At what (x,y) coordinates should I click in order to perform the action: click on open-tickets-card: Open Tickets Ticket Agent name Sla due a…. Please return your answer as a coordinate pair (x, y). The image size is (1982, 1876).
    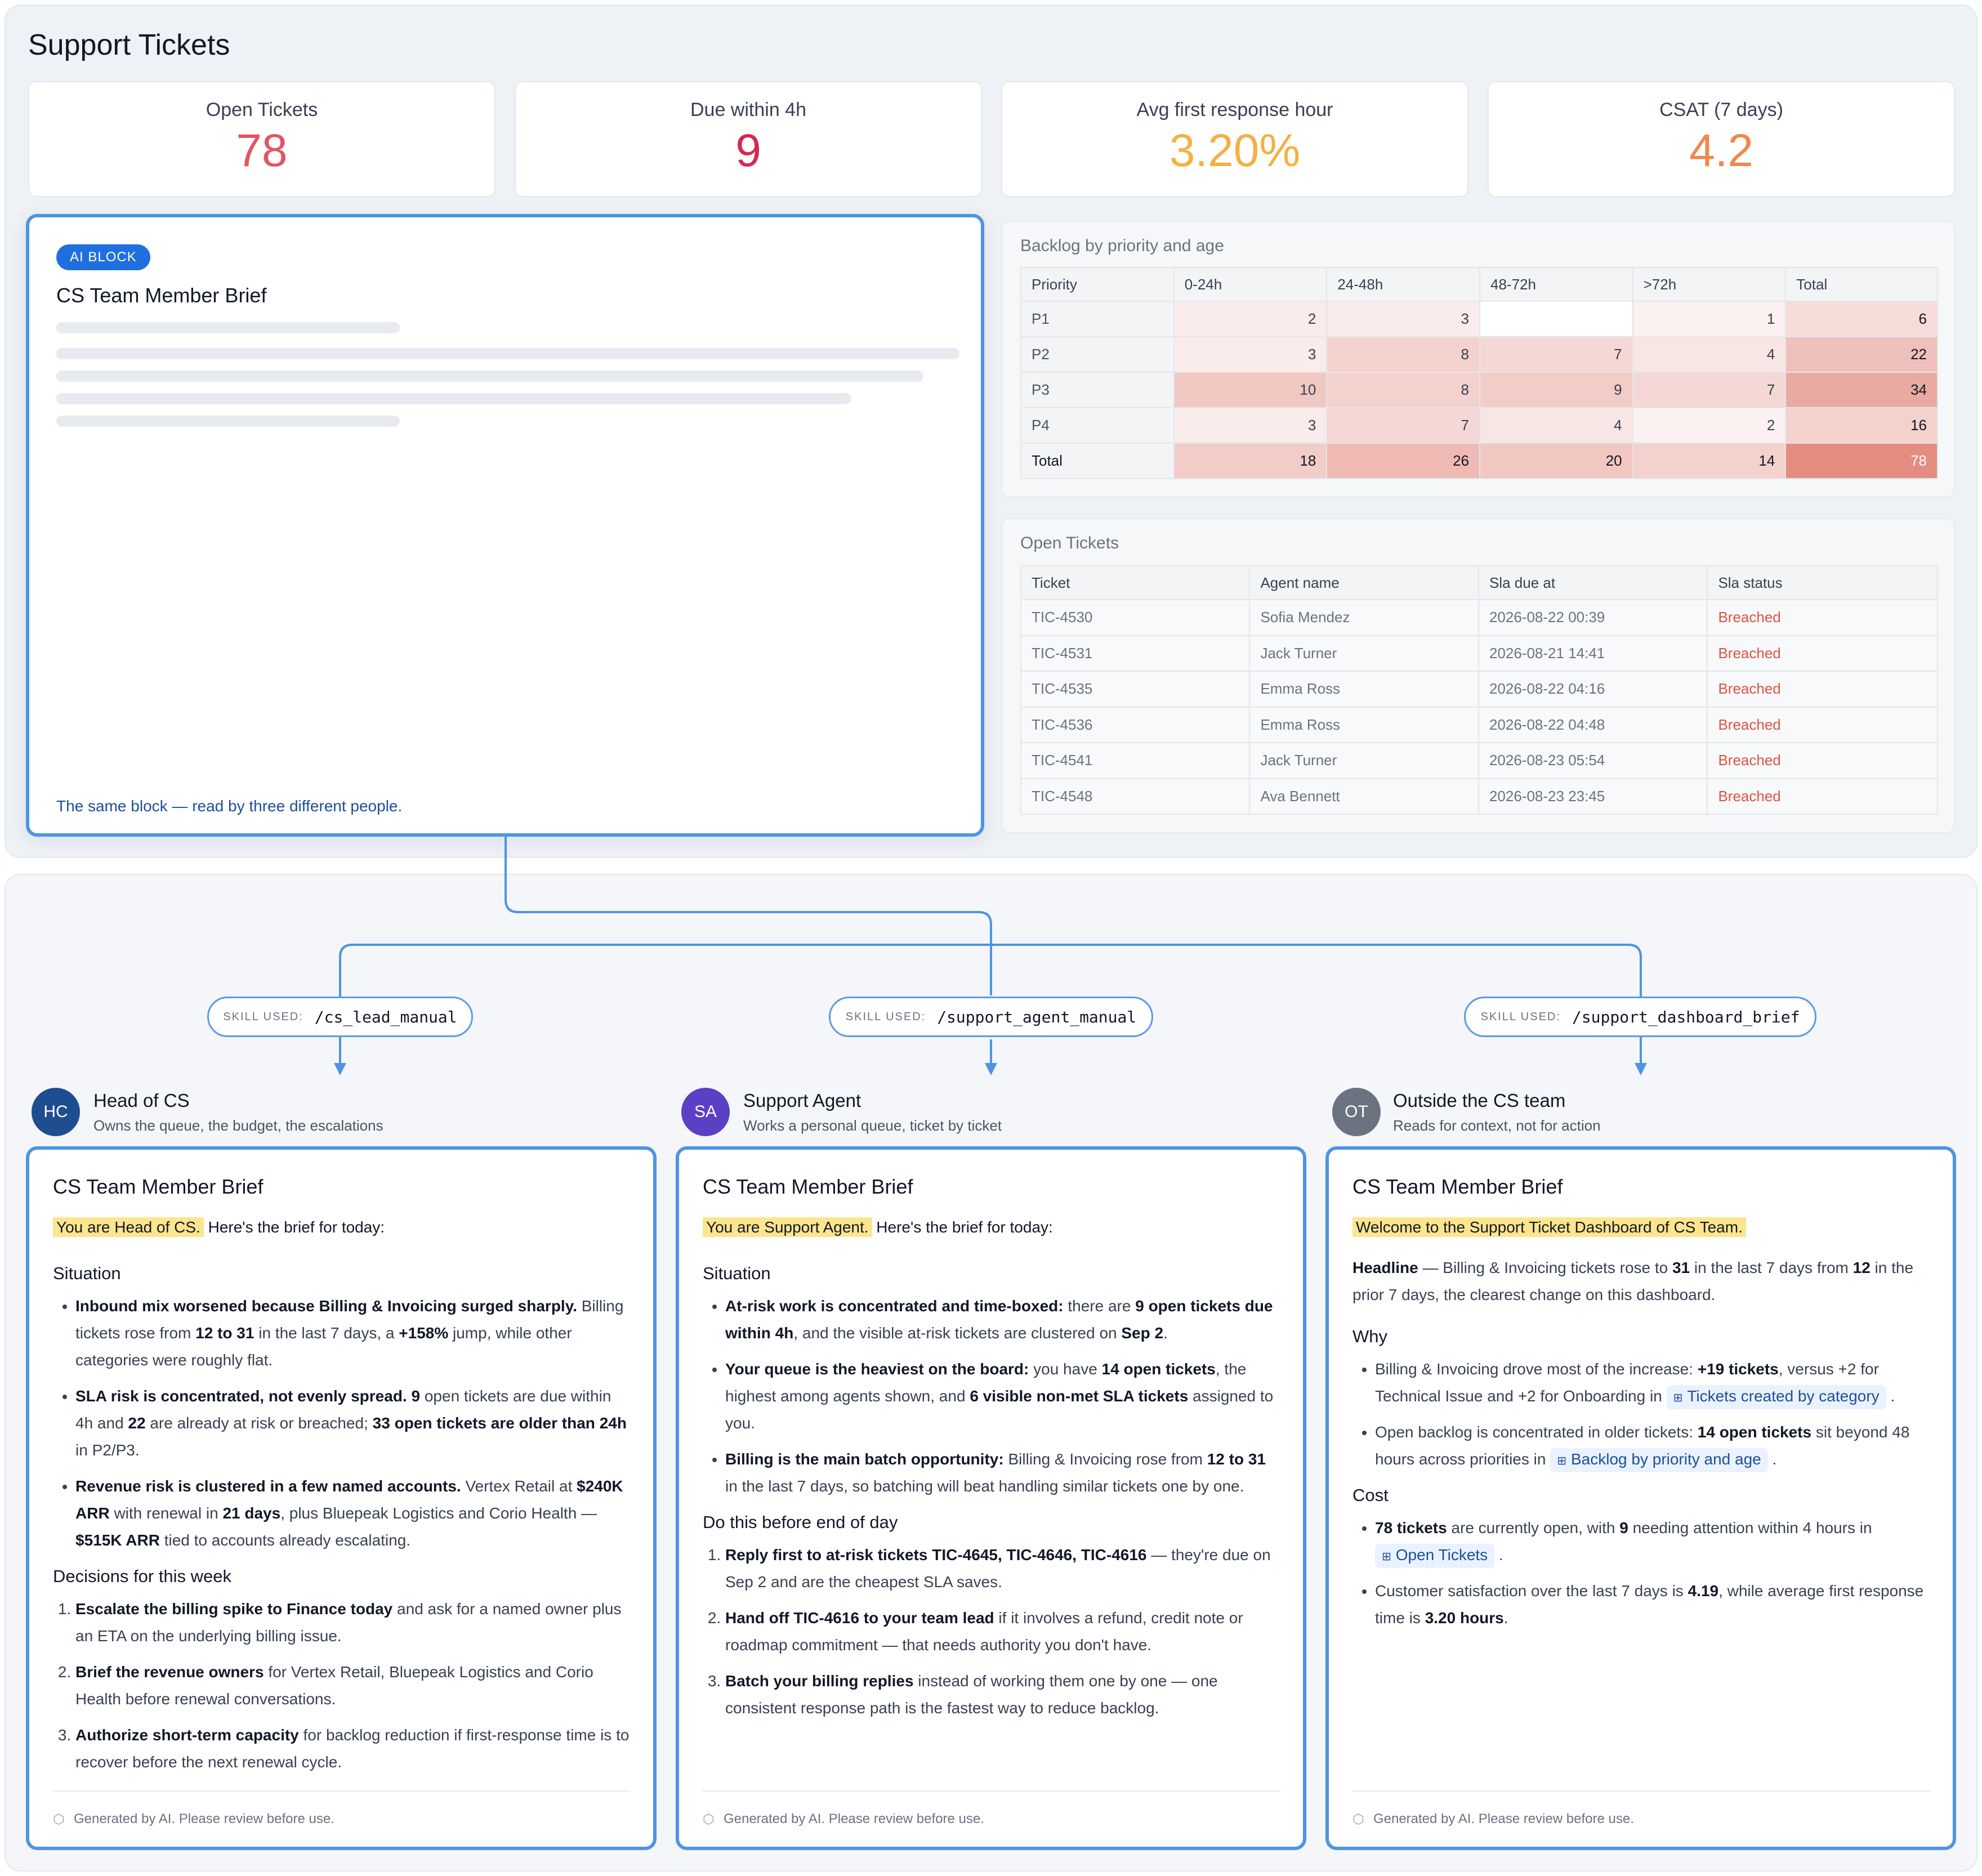
    Looking at the image, I should click on (1478, 676).